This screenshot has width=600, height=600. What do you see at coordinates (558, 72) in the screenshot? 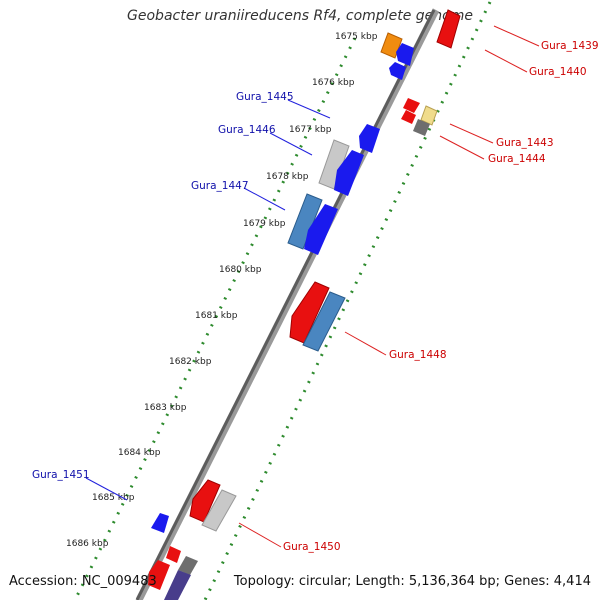
I see `gene-label-right: Gura_1440` at bounding box center [558, 72].